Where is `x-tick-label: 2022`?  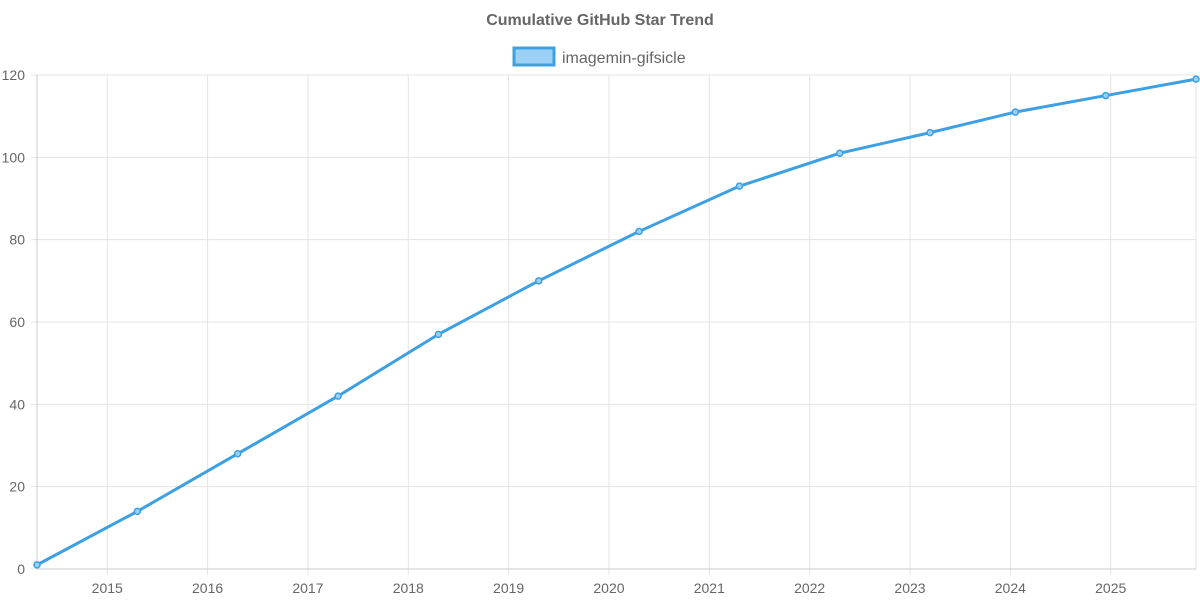 x-tick-label: 2022 is located at coordinates (809, 588).